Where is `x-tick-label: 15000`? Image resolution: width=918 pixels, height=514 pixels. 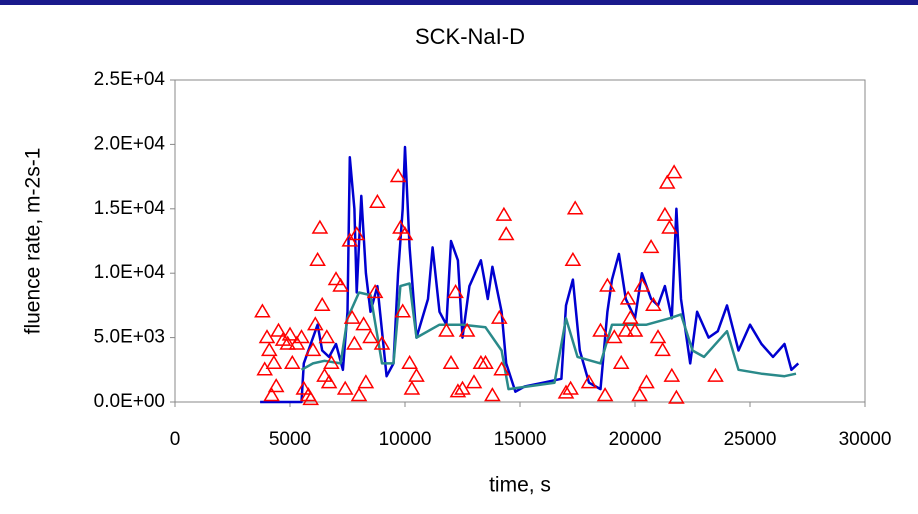
x-tick-label: 15000 is located at coordinates (520, 439).